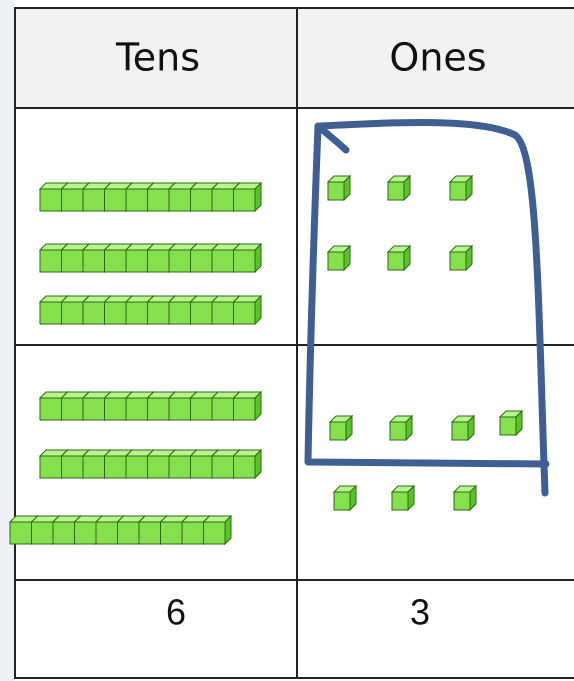 Image resolution: width=574 pixels, height=681 pixels. I want to click on header-cell: Tens, so click(157, 58).